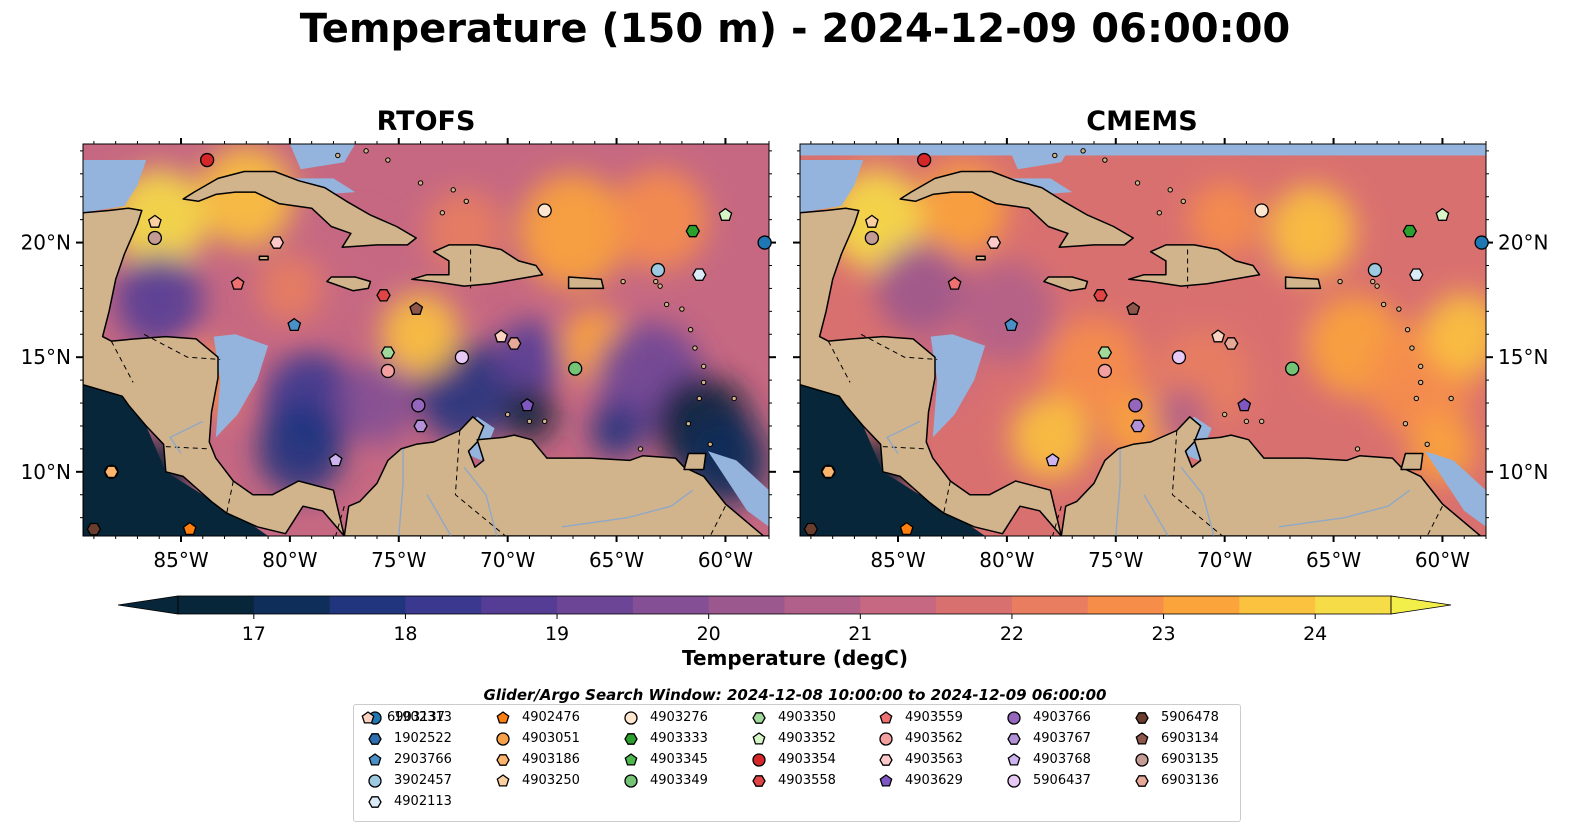  I want to click on legend-label: 4902113, so click(423, 801).